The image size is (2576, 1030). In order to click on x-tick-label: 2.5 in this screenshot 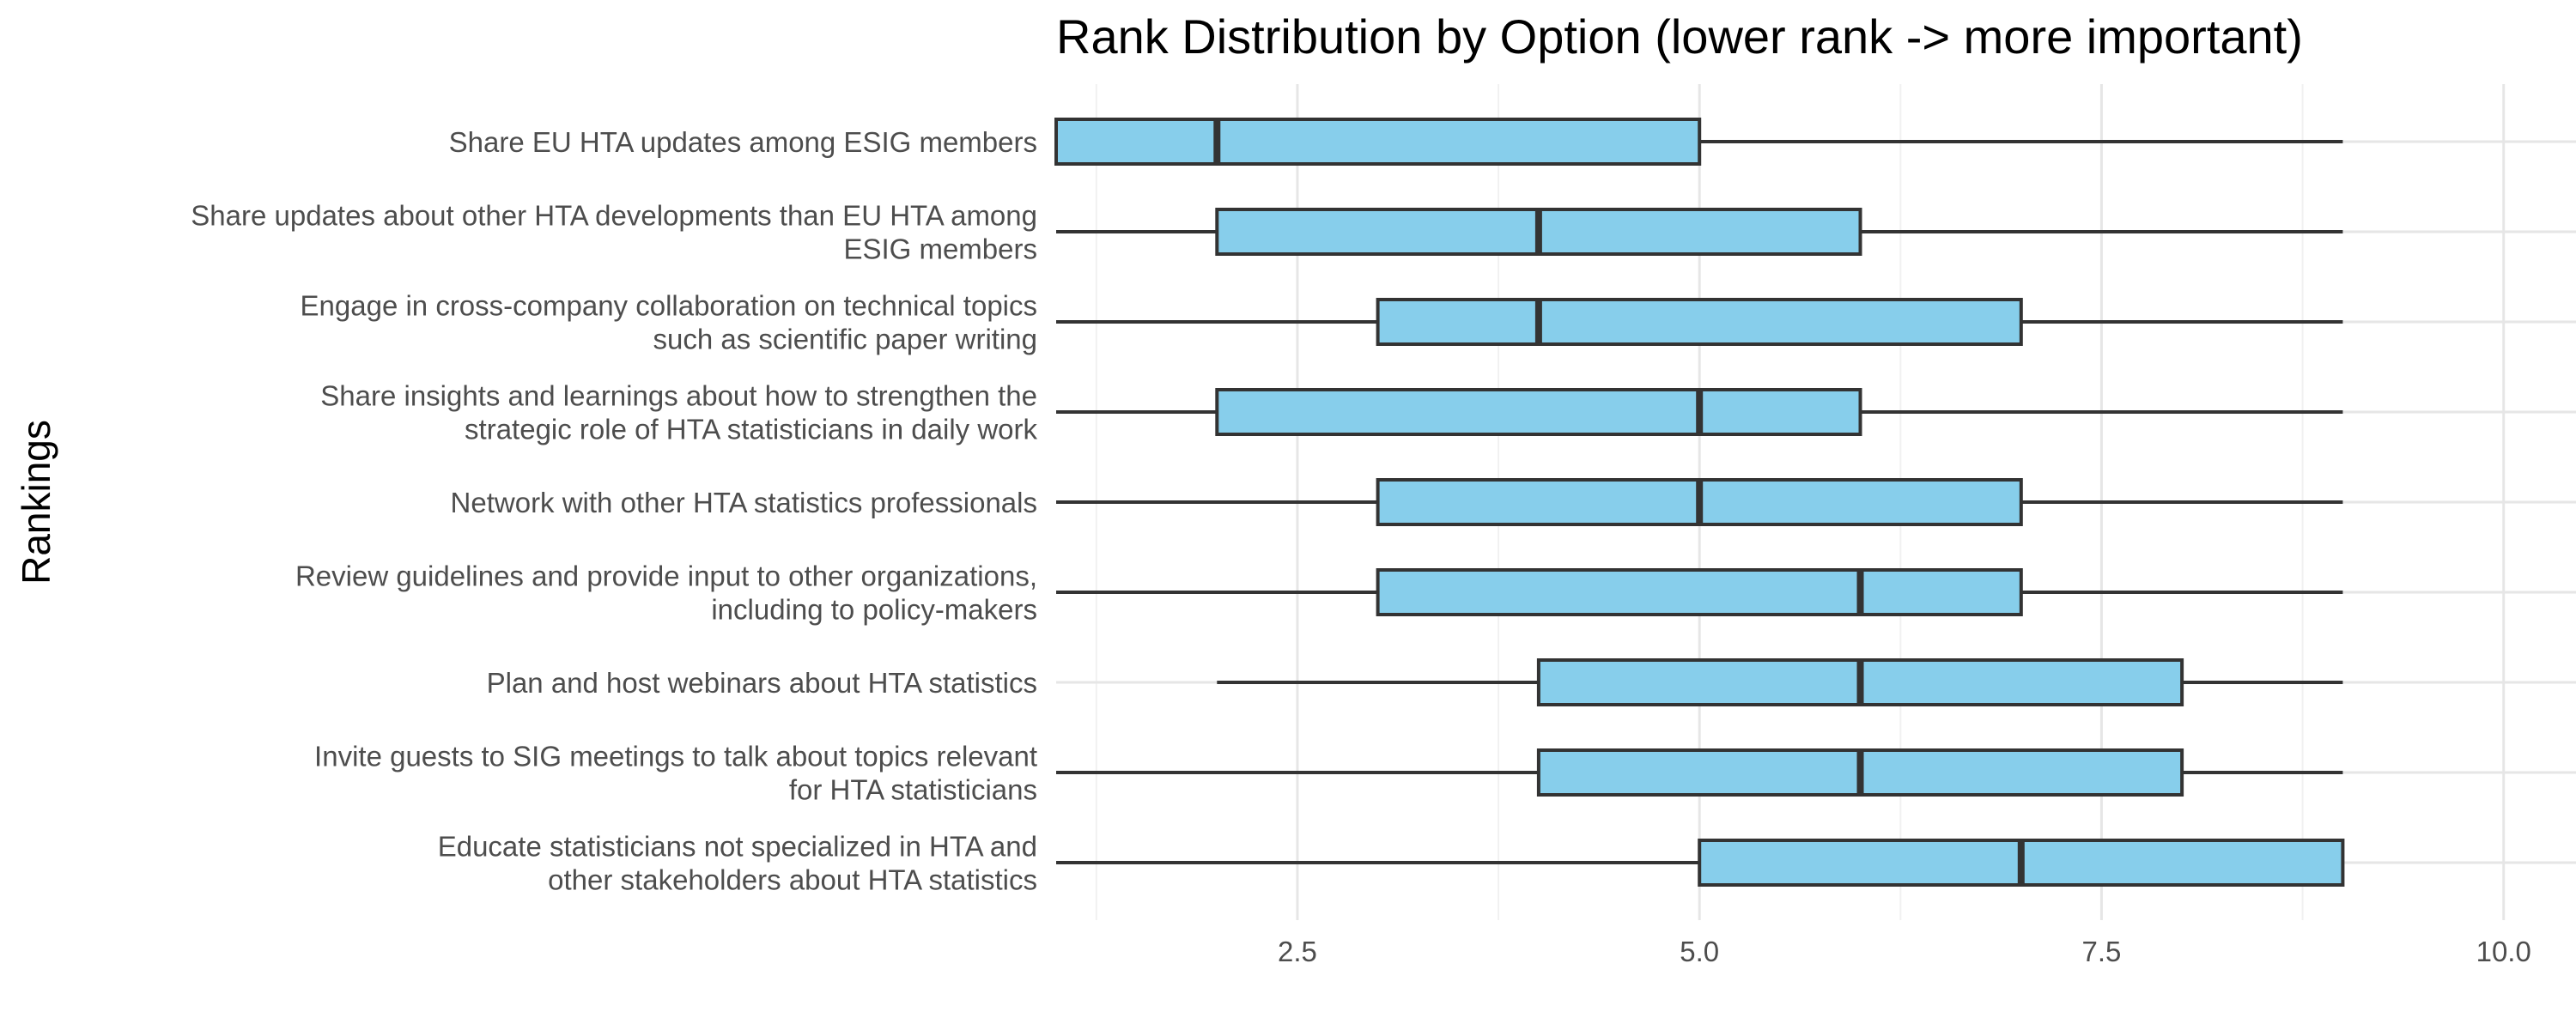, I will do `click(1297, 951)`.